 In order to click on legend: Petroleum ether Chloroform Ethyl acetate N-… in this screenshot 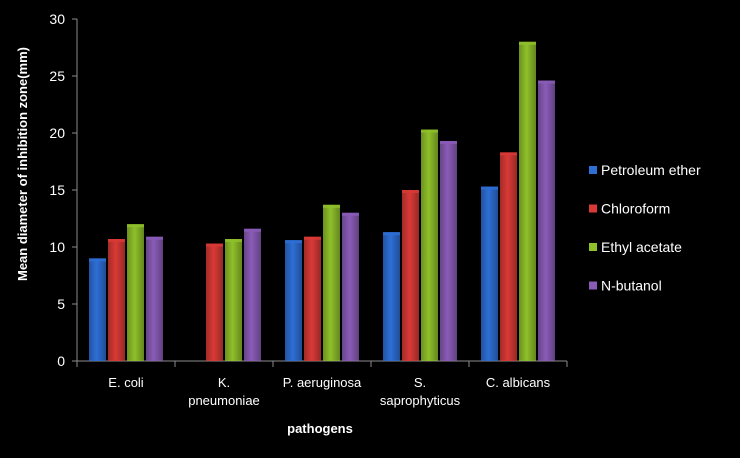, I will do `click(645, 228)`.